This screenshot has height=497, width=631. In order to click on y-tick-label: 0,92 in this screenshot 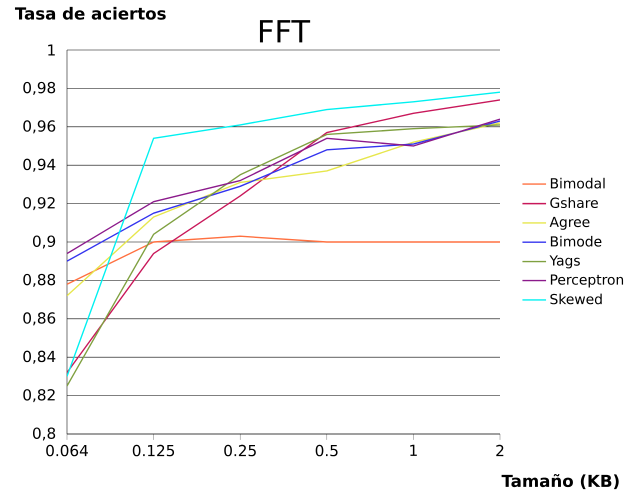, I will do `click(39, 203)`.